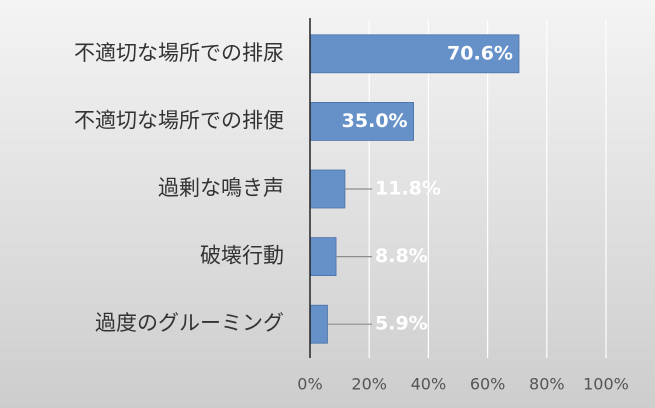  I want to click on y-tick-label: 破壊行動, so click(242, 256).